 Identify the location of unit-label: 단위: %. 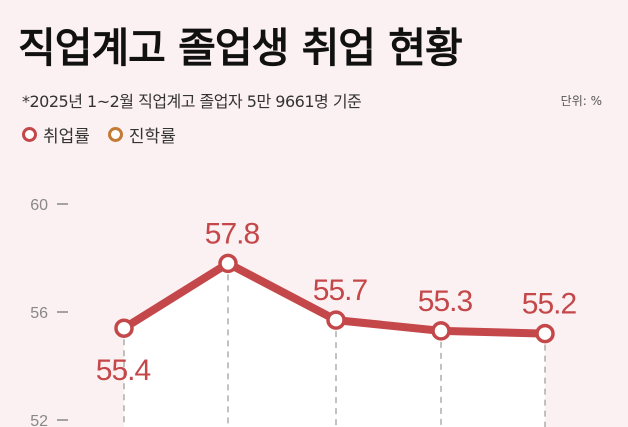
(581, 101).